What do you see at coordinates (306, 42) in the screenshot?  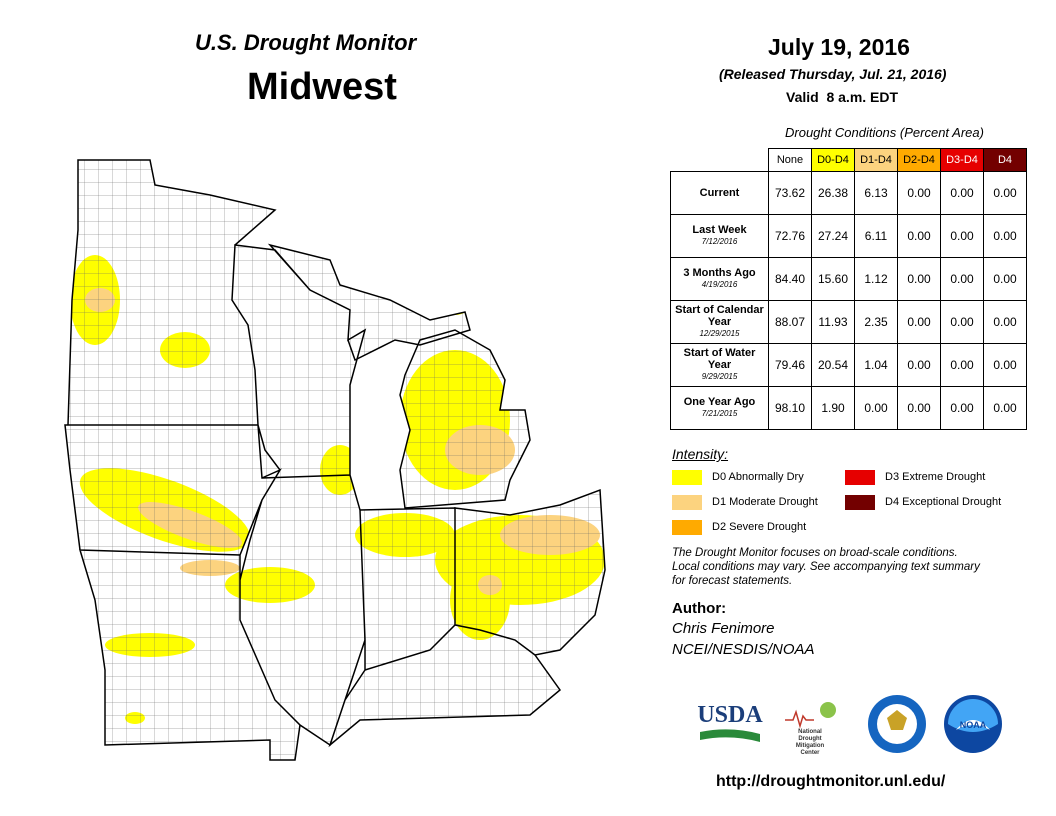 I see `title: U.S. Drought Monitor` at bounding box center [306, 42].